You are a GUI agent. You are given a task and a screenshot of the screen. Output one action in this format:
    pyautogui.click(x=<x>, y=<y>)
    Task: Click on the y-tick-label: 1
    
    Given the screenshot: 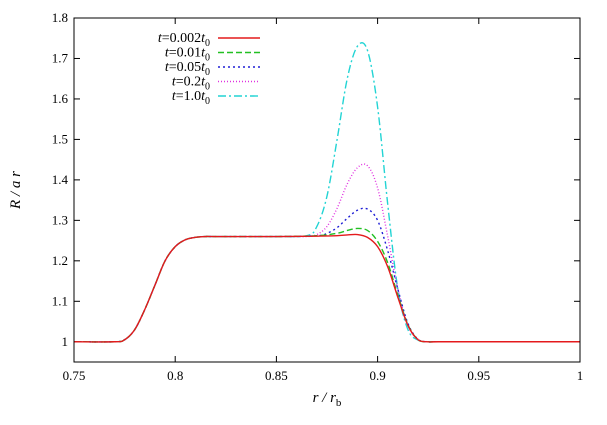 What is the action you would take?
    pyautogui.click(x=65, y=341)
    